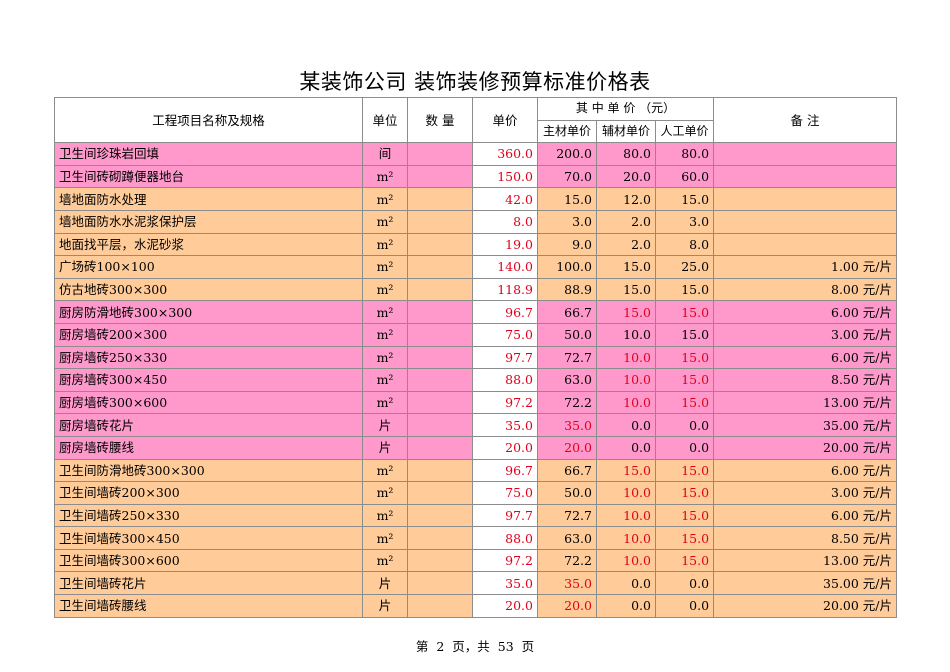 Image resolution: width=950 pixels, height=672 pixels. I want to click on table-row: 卫生间墙砖300×600 m² 97.2 72.2 10.0 15.0 13.00 元/片, so click(476, 560).